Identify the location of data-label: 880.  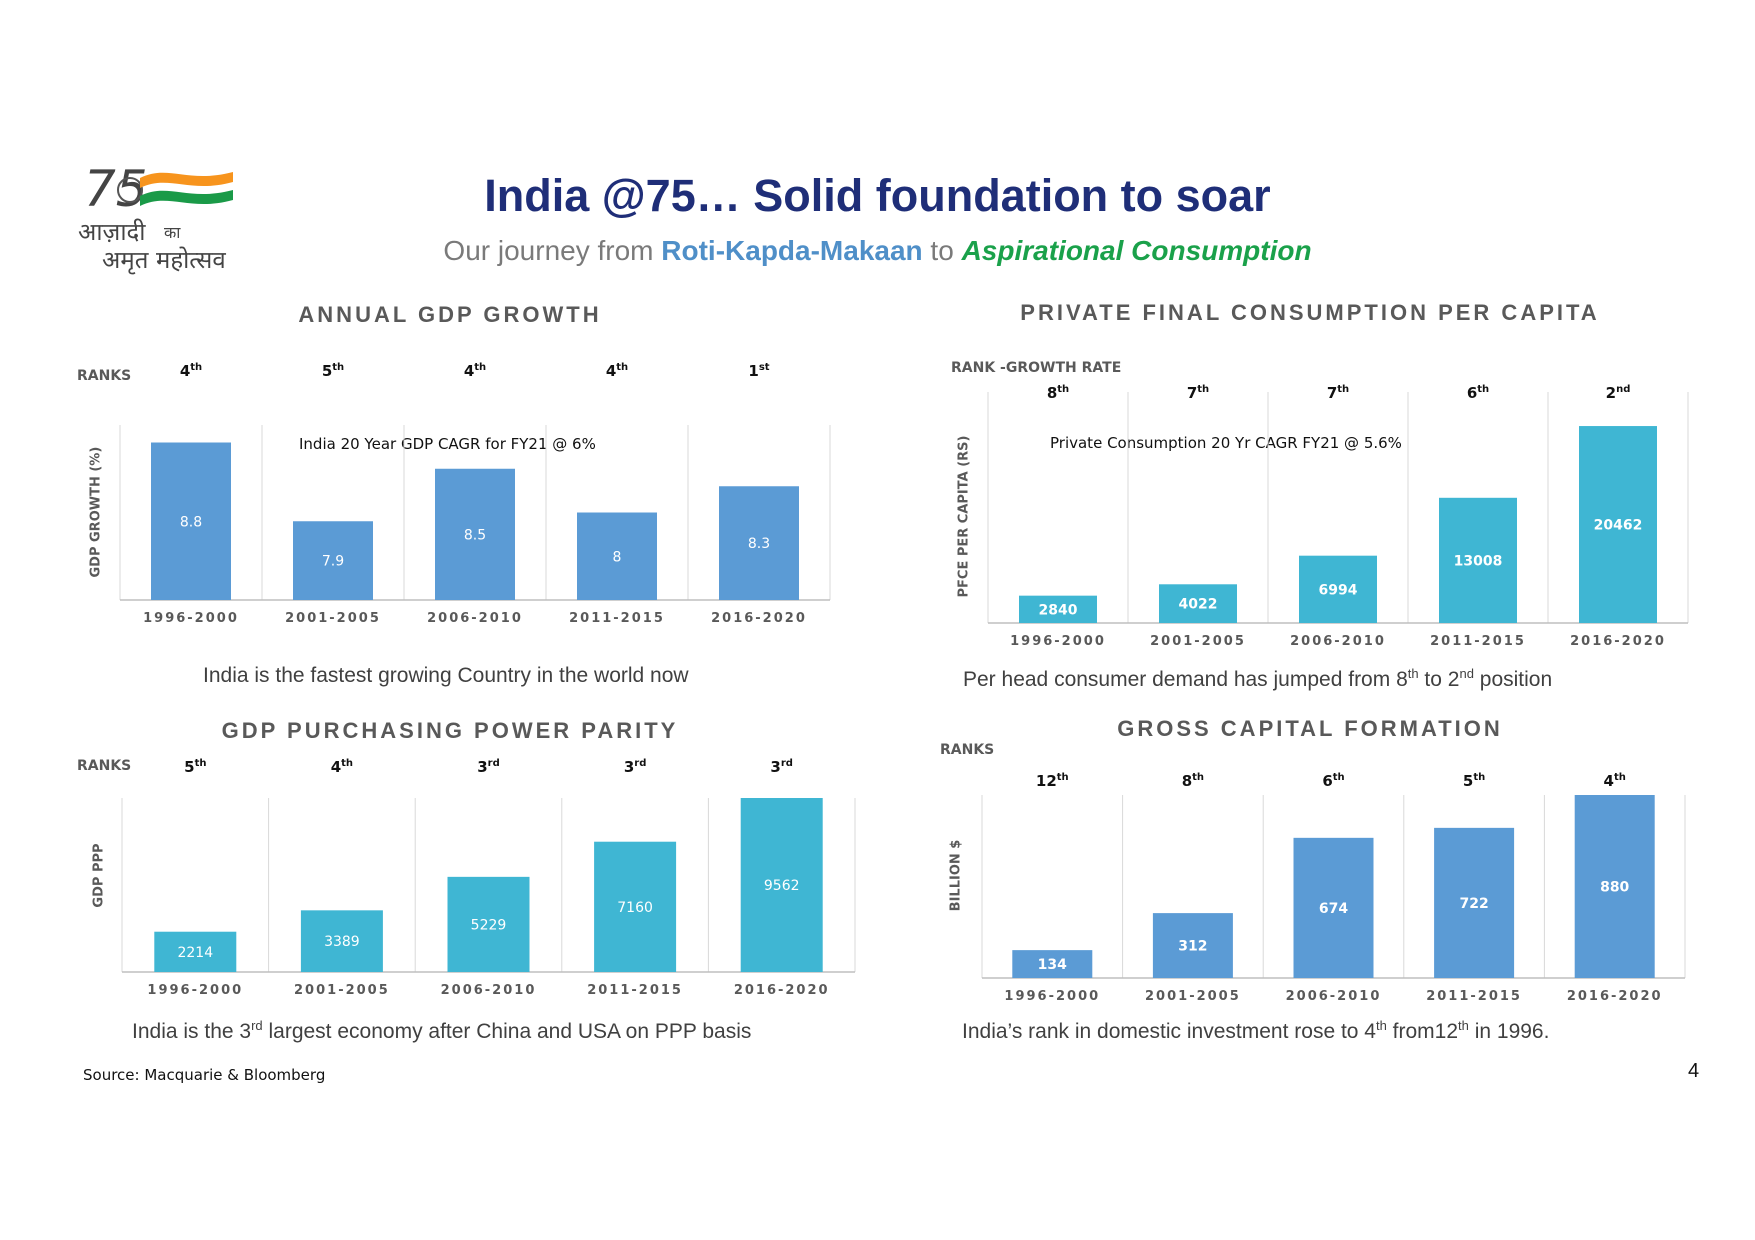
(1614, 888).